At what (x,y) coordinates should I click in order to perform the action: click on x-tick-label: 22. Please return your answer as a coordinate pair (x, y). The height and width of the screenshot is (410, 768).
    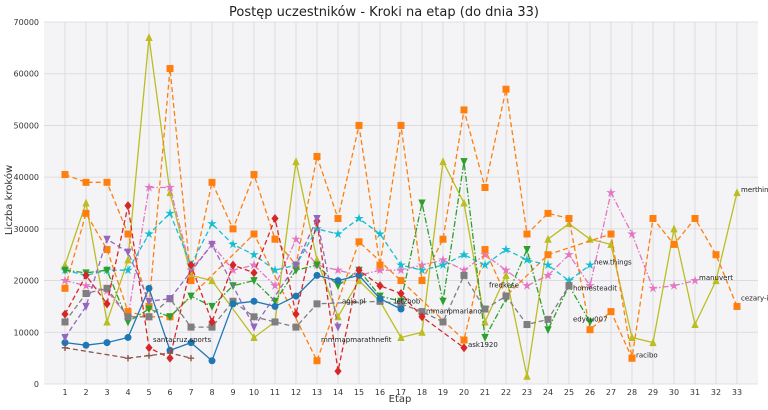
    Looking at the image, I should click on (506, 392).